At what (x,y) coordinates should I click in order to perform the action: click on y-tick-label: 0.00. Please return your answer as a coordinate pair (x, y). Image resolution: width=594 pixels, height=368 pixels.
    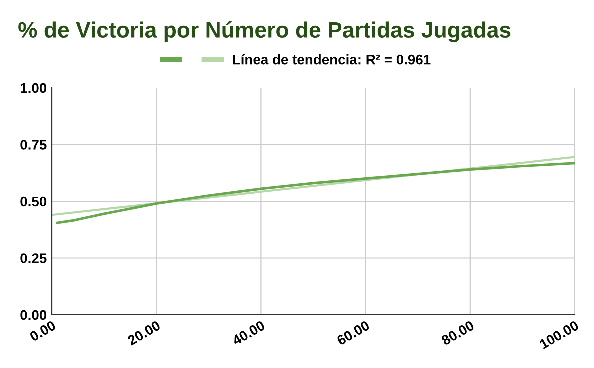
    Looking at the image, I should click on (33, 315).